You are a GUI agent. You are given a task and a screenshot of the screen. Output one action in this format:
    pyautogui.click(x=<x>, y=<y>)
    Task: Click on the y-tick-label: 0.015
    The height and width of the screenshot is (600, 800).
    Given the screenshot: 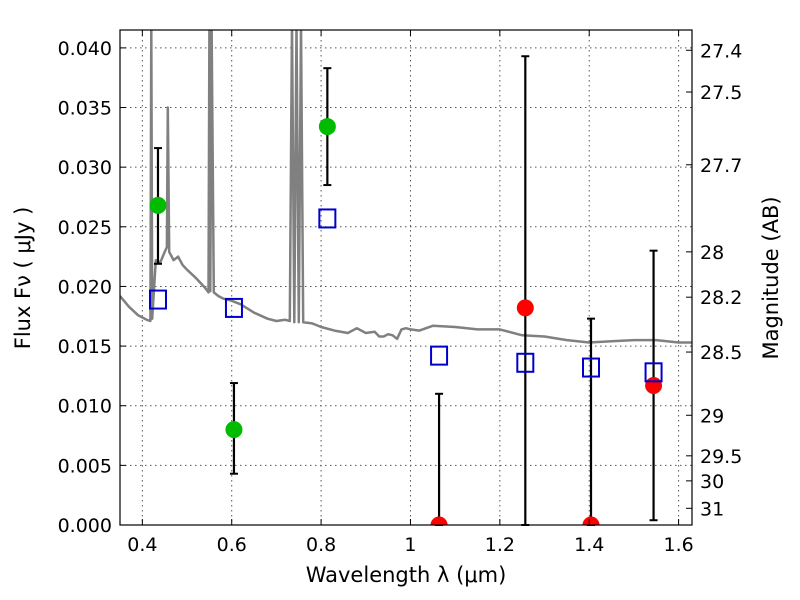 What is the action you would take?
    pyautogui.click(x=85, y=347)
    